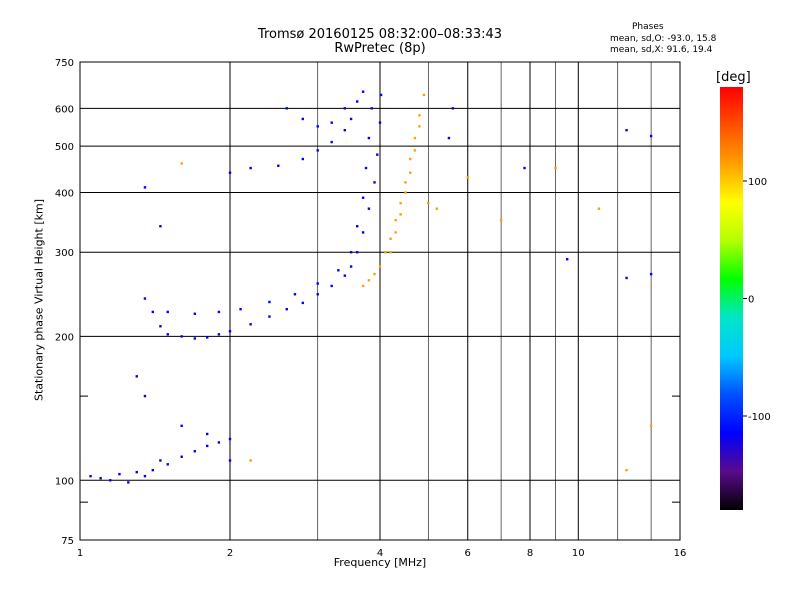  Describe the element at coordinates (680, 553) in the screenshot. I see `x-tick-label: 16` at that location.